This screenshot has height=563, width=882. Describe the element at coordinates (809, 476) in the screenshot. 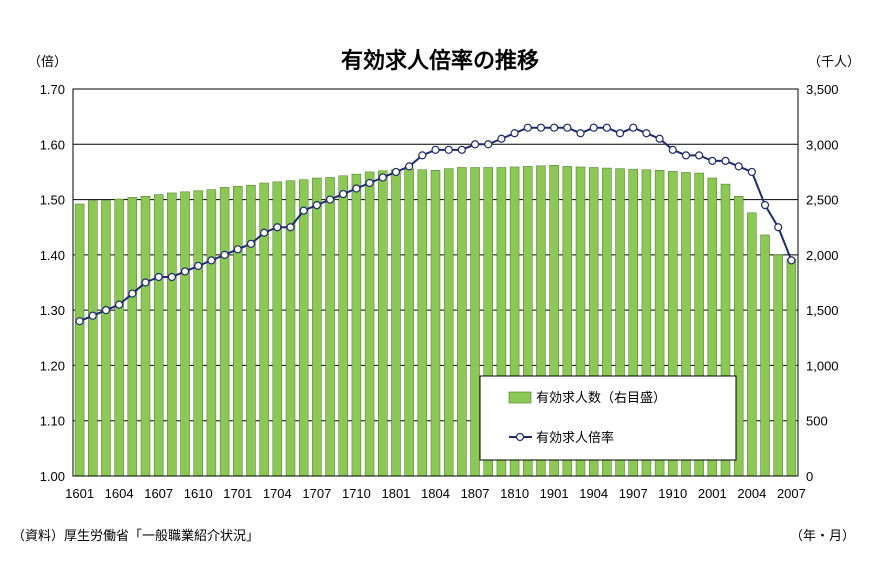

I see `y-right-tick-label: 0` at that location.